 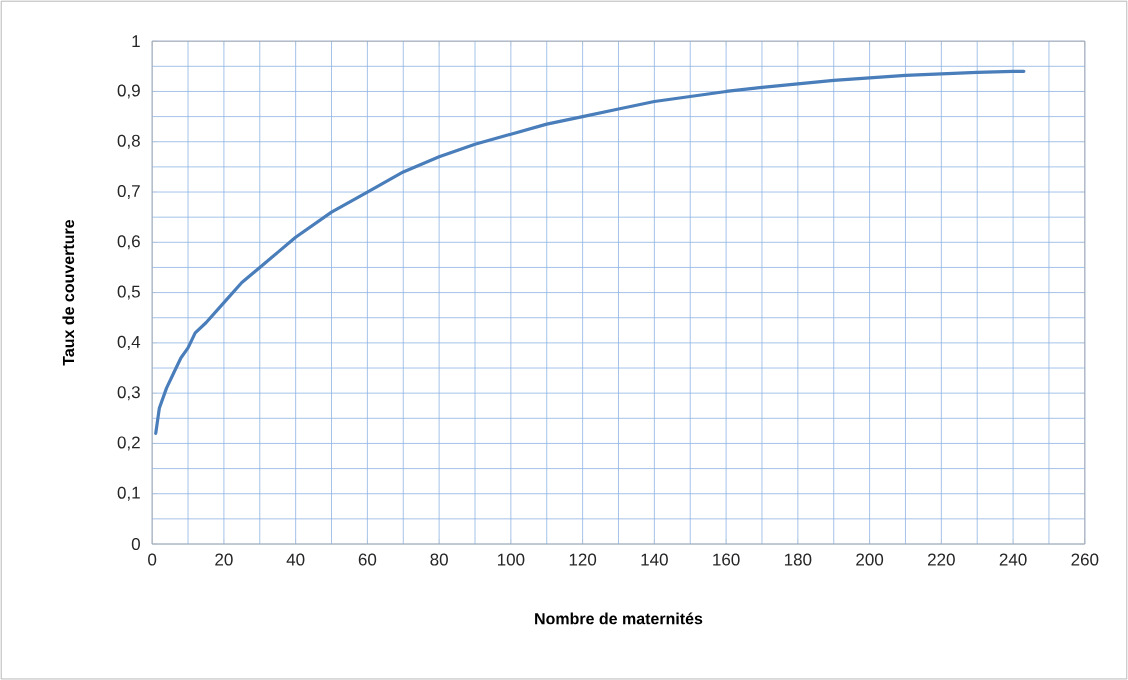 I want to click on x-tick-label: 240, so click(x=1013, y=559).